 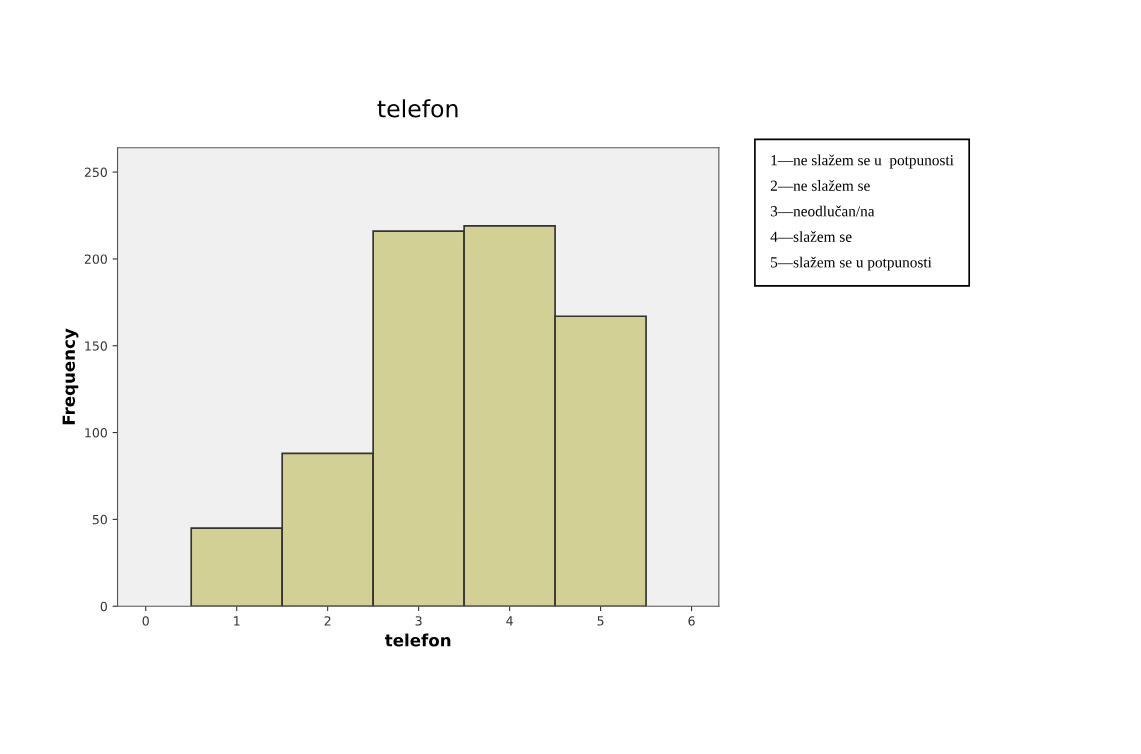 I want to click on y-tick-label: 150, so click(x=96, y=346).